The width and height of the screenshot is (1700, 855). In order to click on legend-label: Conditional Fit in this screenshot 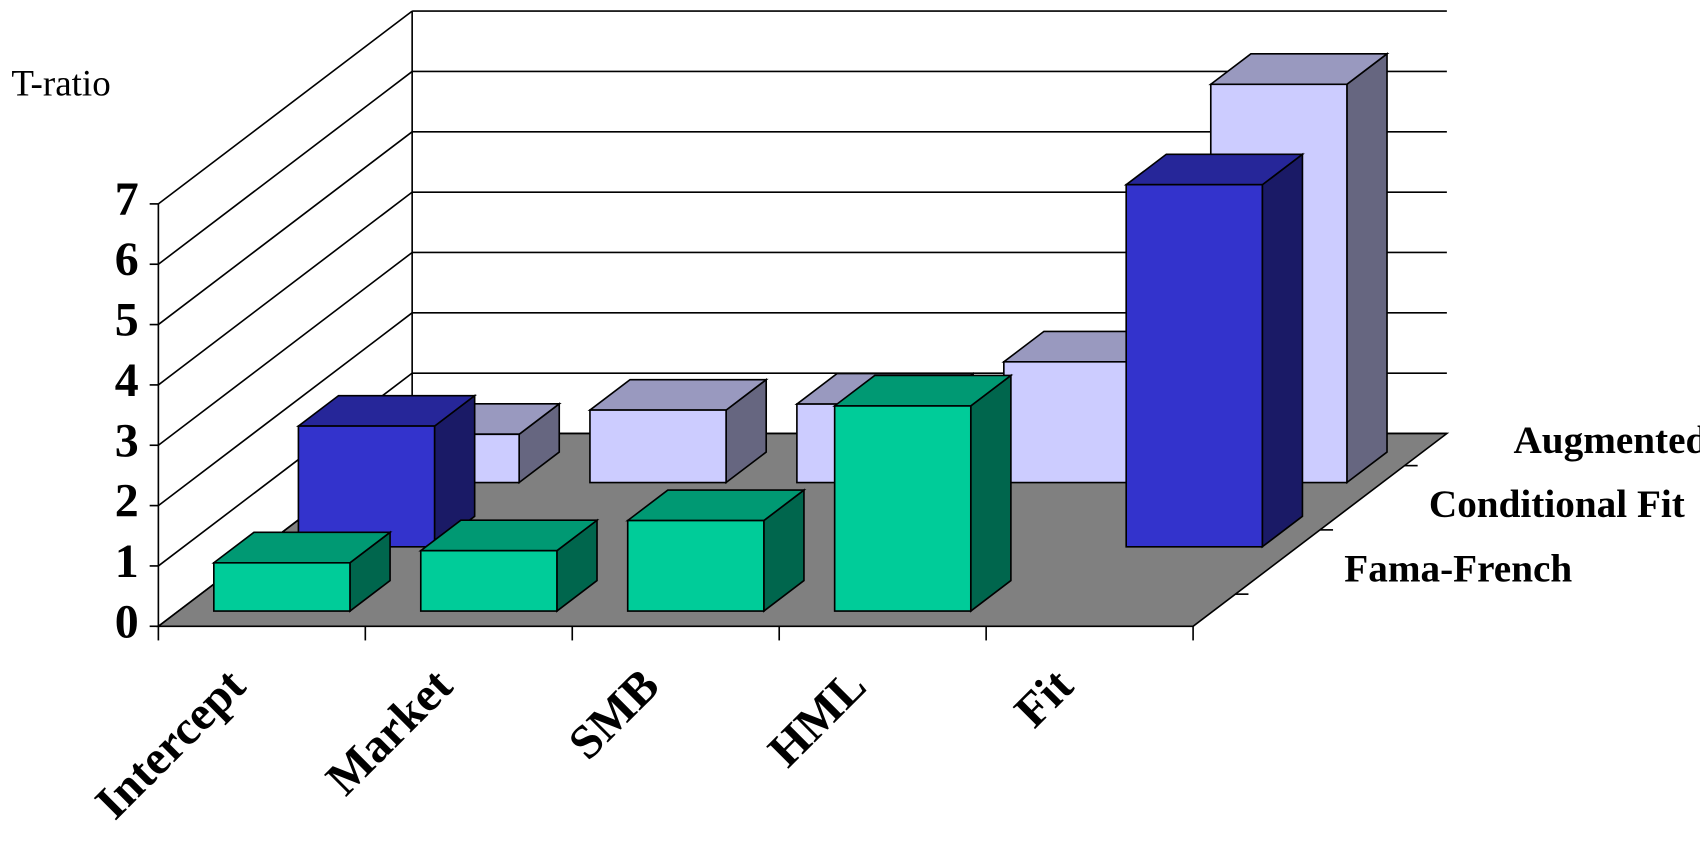, I will do `click(1557, 504)`.